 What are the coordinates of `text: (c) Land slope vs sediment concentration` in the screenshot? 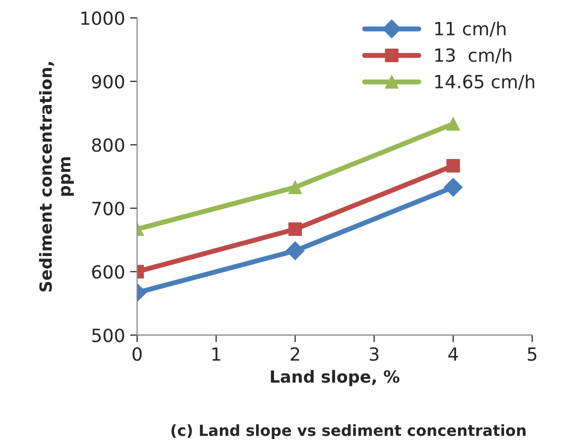 It's located at (348, 432).